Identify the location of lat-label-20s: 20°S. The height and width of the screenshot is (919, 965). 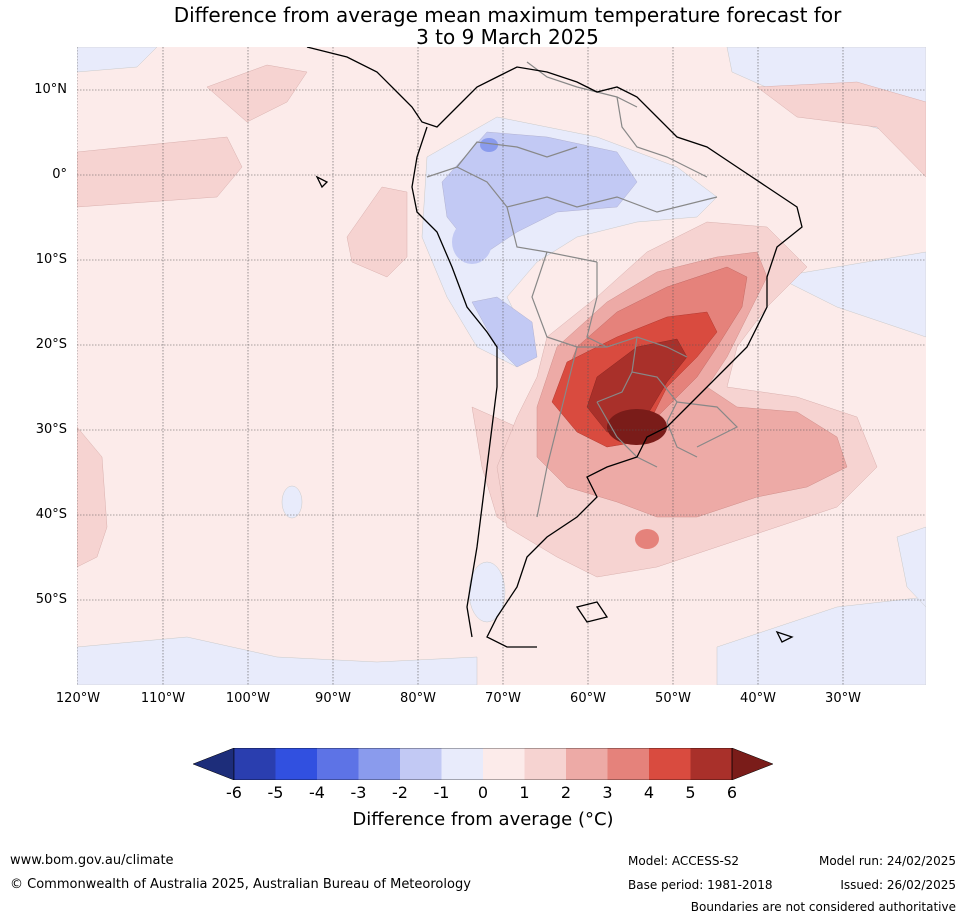
(51, 344).